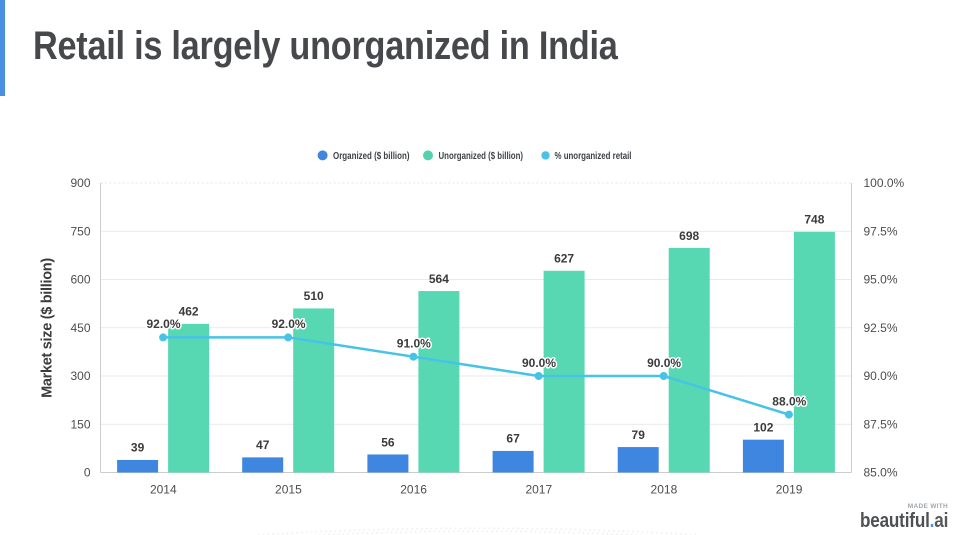  What do you see at coordinates (80, 424) in the screenshot?
I see `svg-text: 150` at bounding box center [80, 424].